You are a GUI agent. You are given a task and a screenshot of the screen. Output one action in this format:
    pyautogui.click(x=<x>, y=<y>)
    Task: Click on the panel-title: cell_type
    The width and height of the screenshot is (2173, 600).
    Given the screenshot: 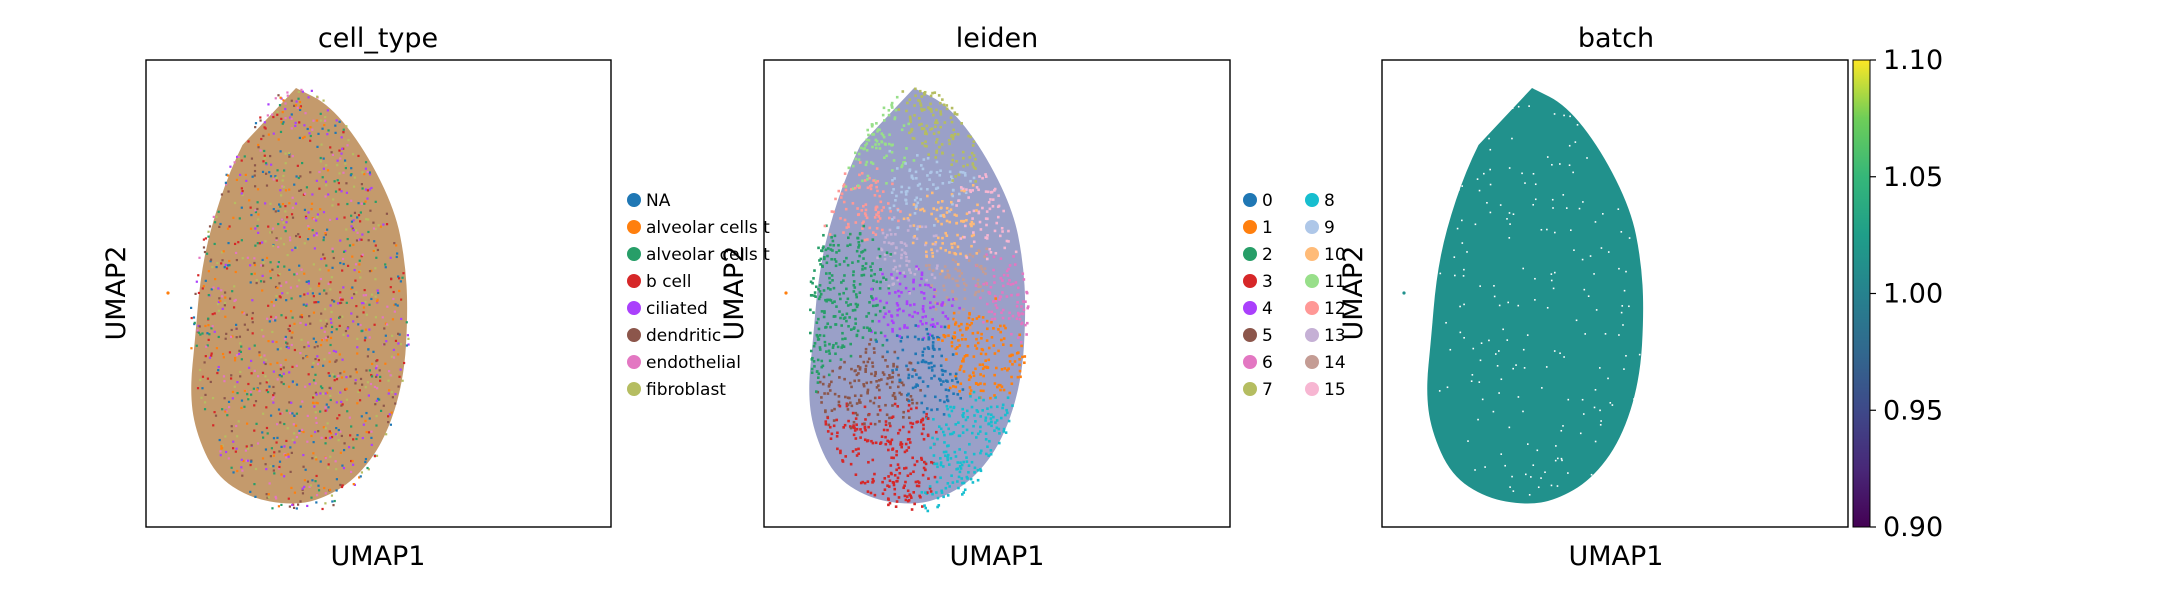 What is the action you would take?
    pyautogui.click(x=378, y=38)
    